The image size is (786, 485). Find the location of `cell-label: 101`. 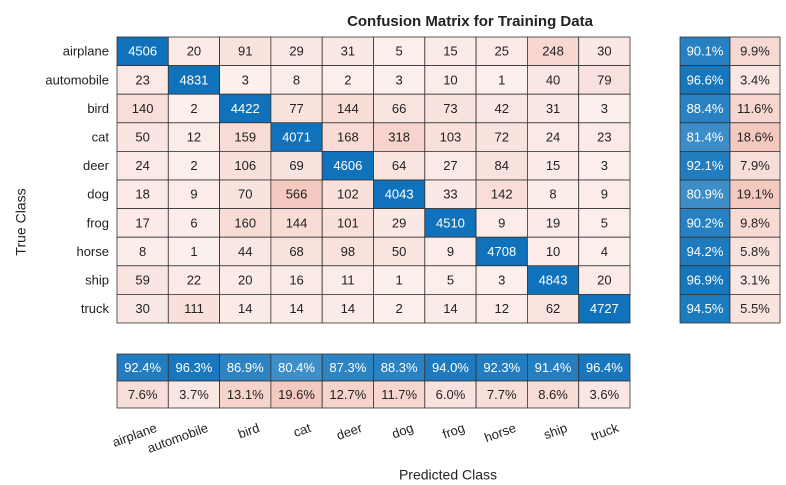

cell-label: 101 is located at coordinates (348, 222).